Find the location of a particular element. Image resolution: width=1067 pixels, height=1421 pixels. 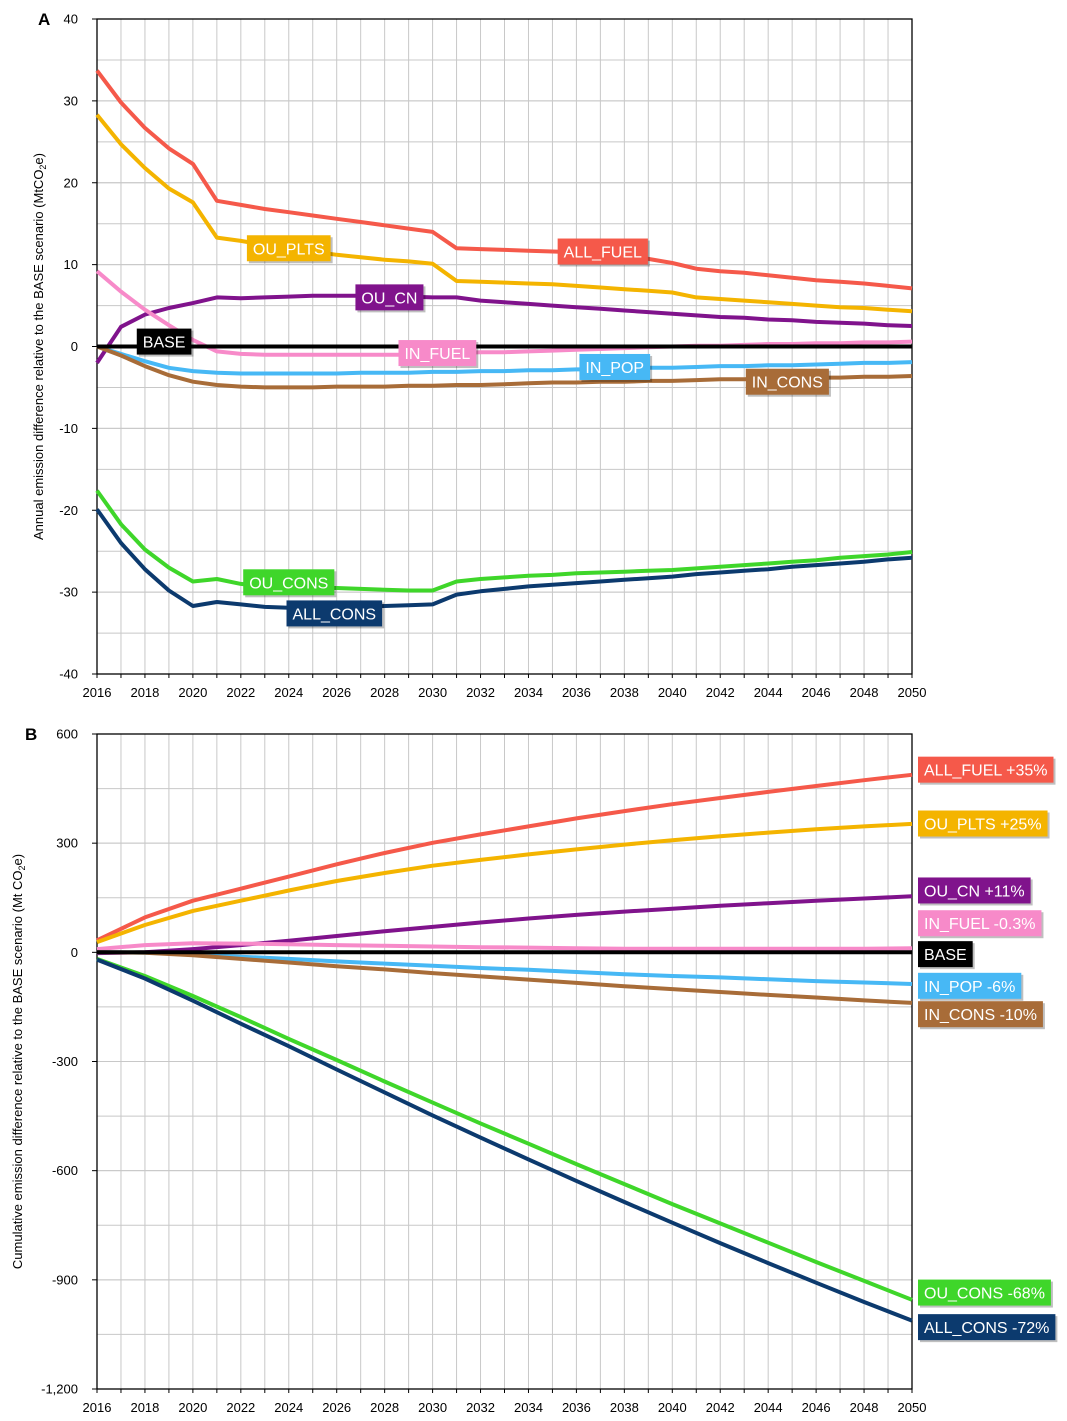

panel-a-label-text: IN_CONS is located at coordinates (787, 383).